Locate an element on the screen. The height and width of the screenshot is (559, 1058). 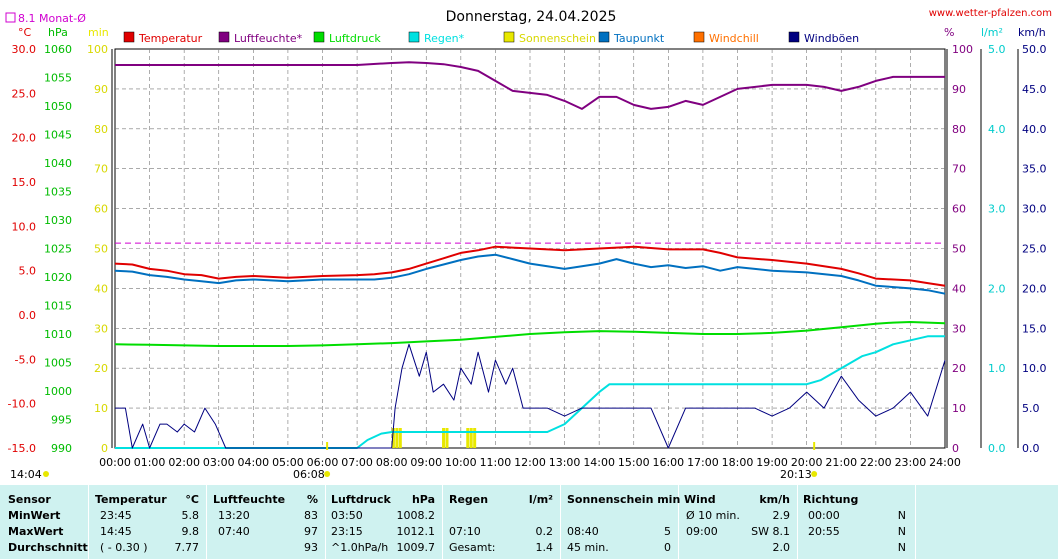
time-tick-label: 06:00 is located at coordinates (323, 462).